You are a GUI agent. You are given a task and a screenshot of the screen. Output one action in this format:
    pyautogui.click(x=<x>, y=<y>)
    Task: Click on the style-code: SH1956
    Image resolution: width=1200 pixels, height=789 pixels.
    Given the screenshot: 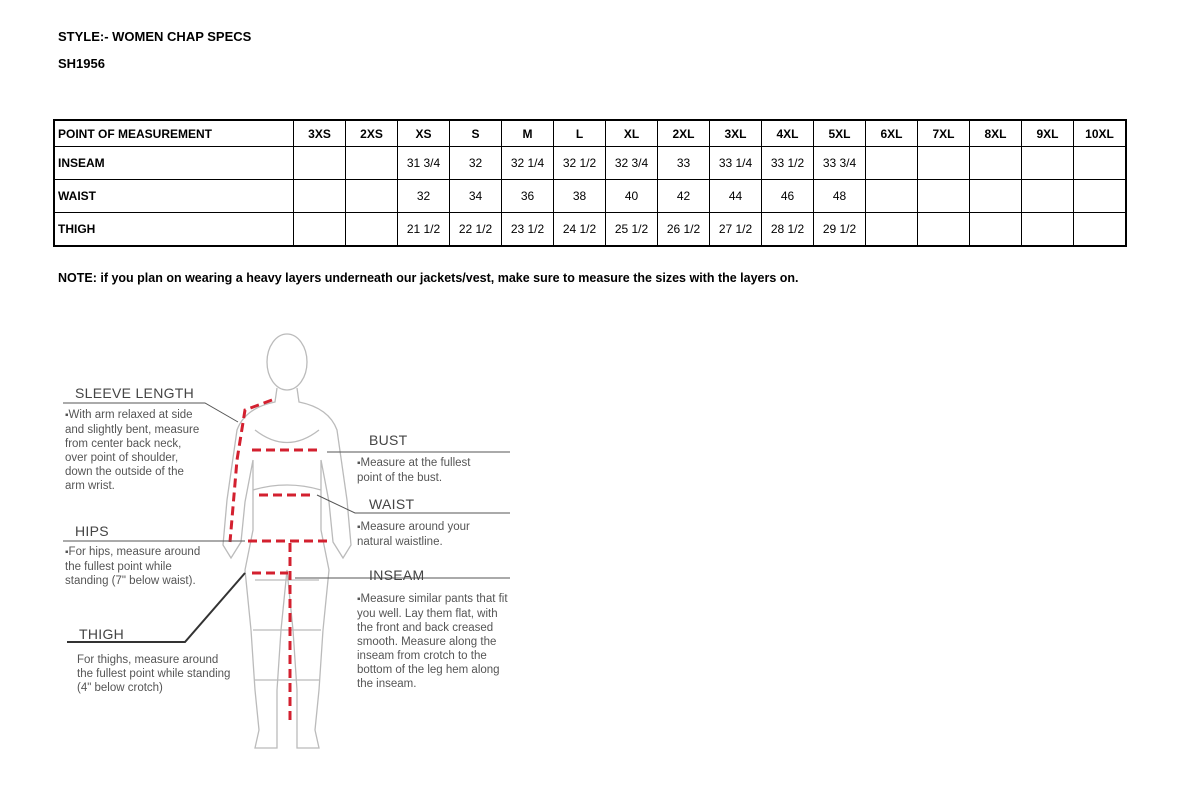 What is the action you would take?
    pyautogui.click(x=81, y=63)
    